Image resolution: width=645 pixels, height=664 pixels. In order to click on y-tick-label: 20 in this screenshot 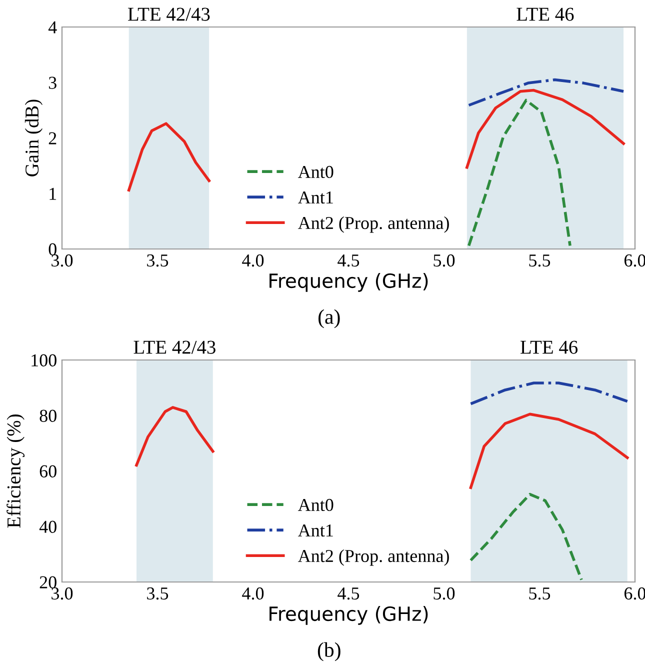, I will do `click(48, 582)`.